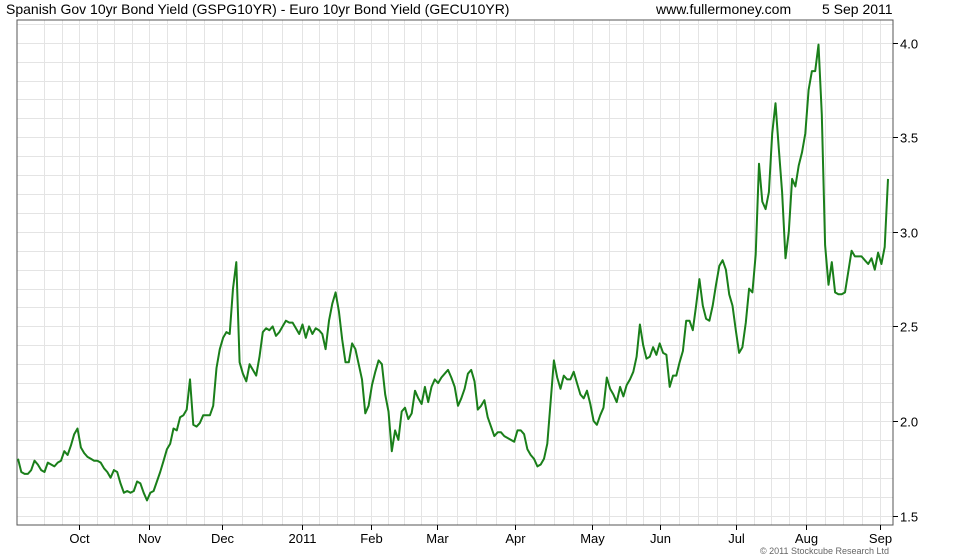  I want to click on x-tick-label: Jun, so click(660, 538).